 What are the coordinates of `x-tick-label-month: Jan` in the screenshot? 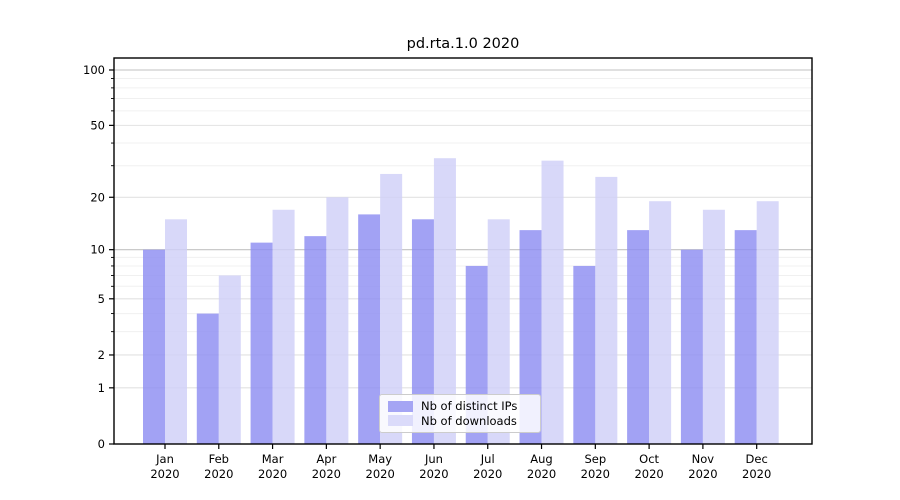 It's located at (164, 459).